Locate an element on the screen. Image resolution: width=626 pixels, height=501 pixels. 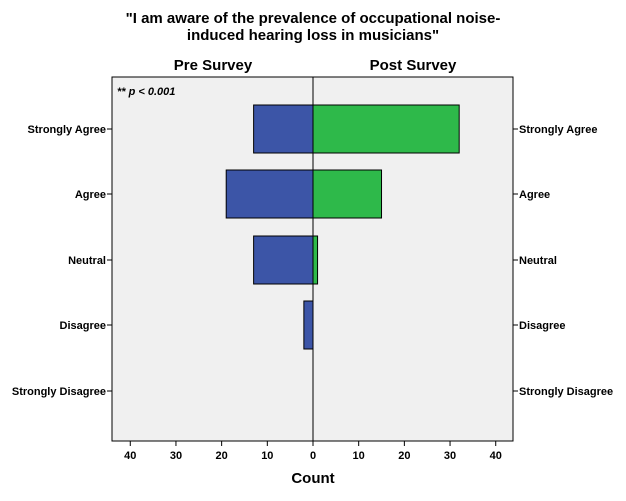
bar-pre-neutral is located at coordinates (283, 260).